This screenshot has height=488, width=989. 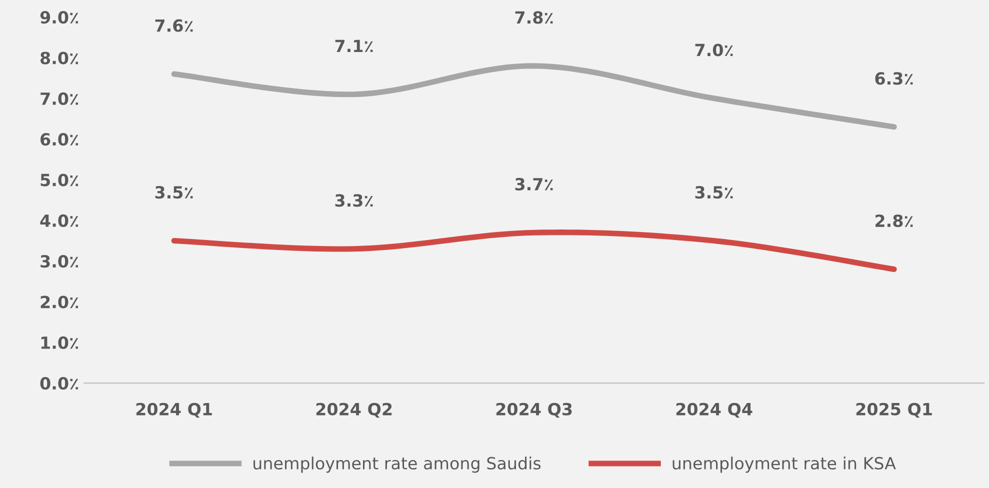 I want to click on y-tick-label: 2.0٪, so click(x=59, y=302).